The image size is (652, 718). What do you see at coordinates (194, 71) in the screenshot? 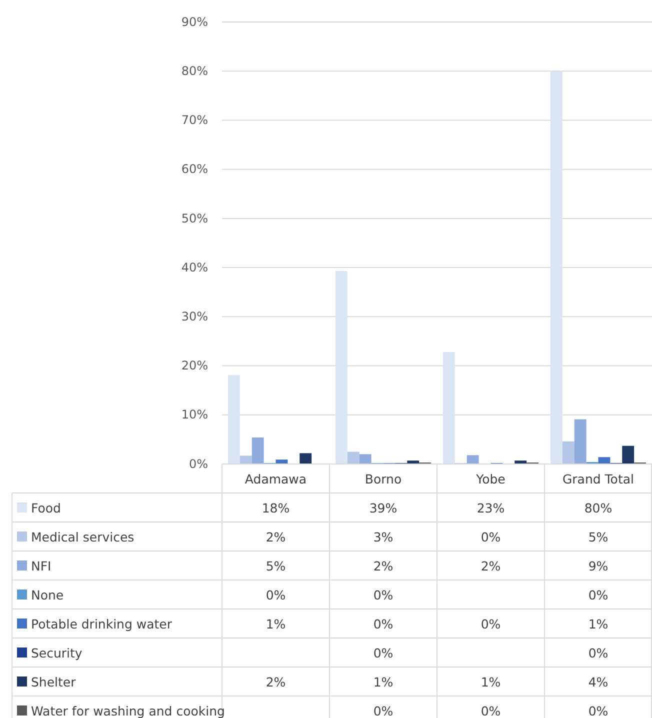
I see `y-tick-label: 80%` at bounding box center [194, 71].